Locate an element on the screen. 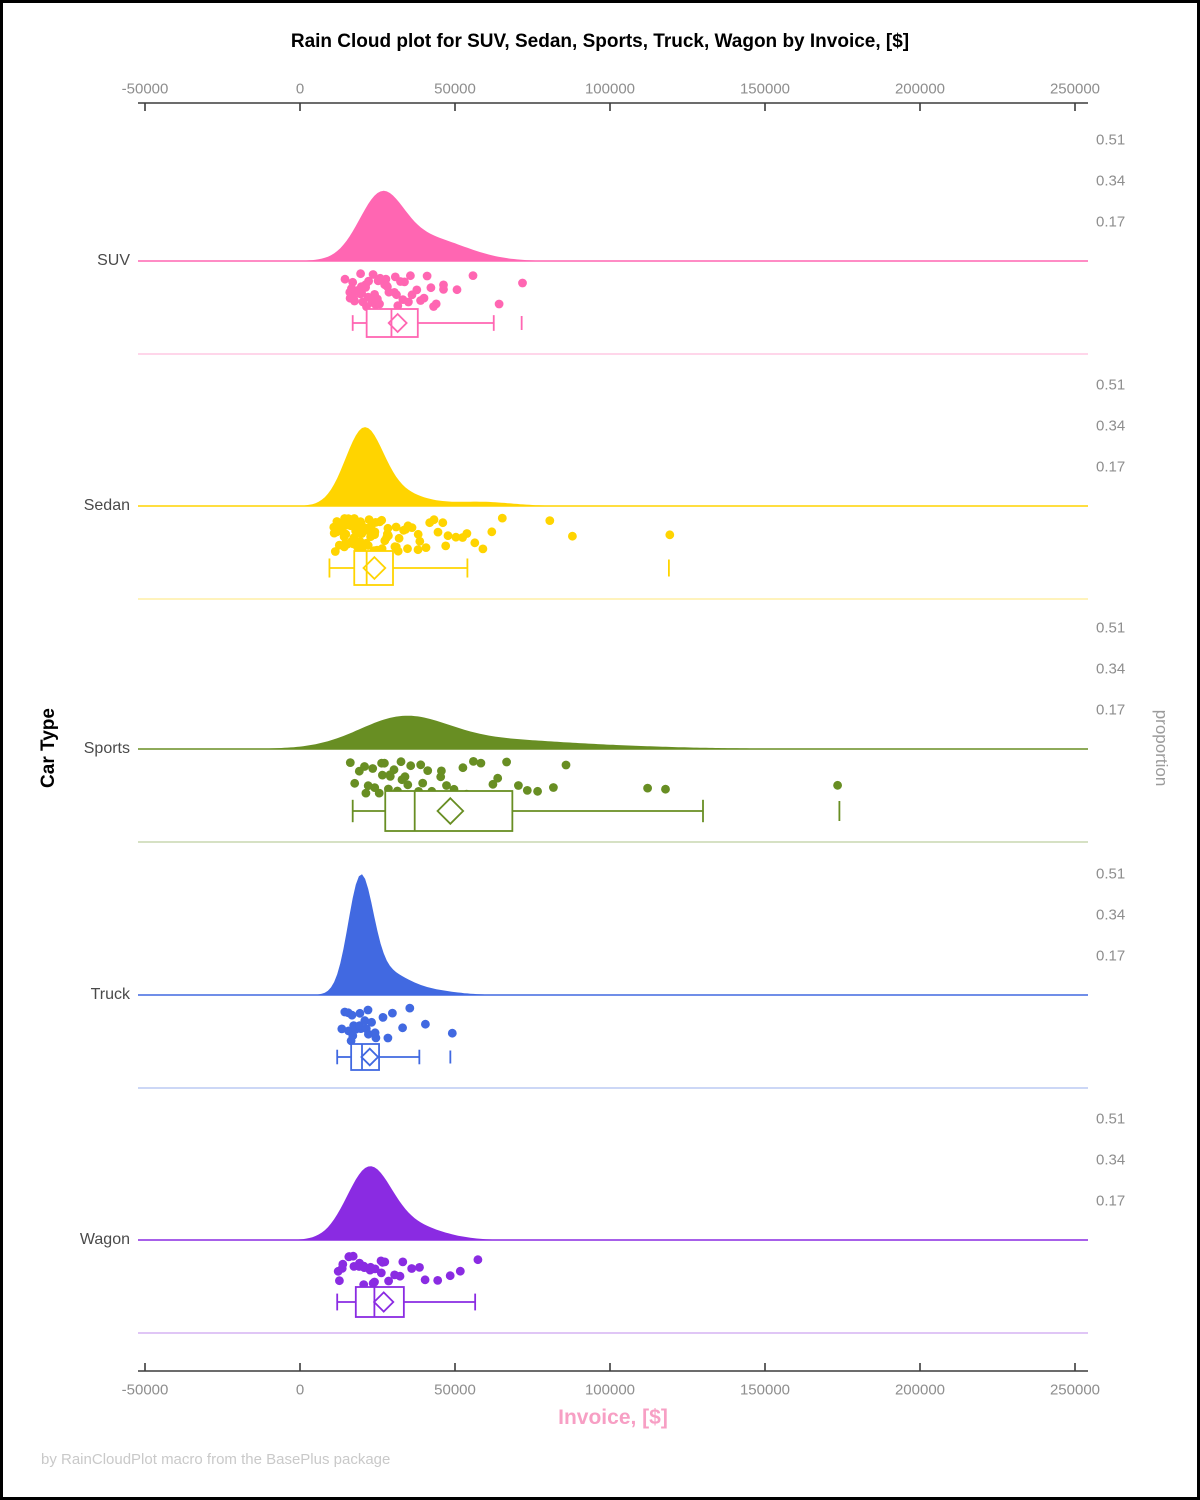  top-axis-line is located at coordinates (613, 106).